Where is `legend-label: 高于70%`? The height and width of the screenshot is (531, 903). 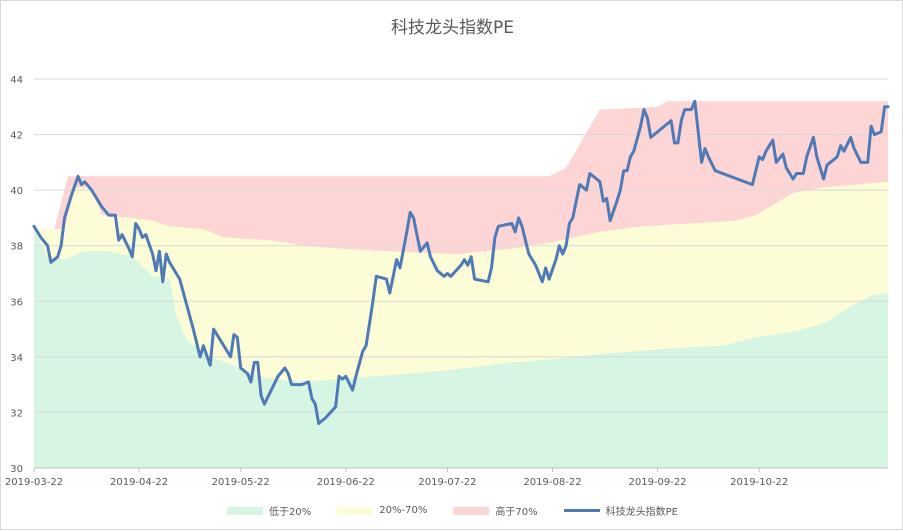
legend-label: 高于70% is located at coordinates (516, 512).